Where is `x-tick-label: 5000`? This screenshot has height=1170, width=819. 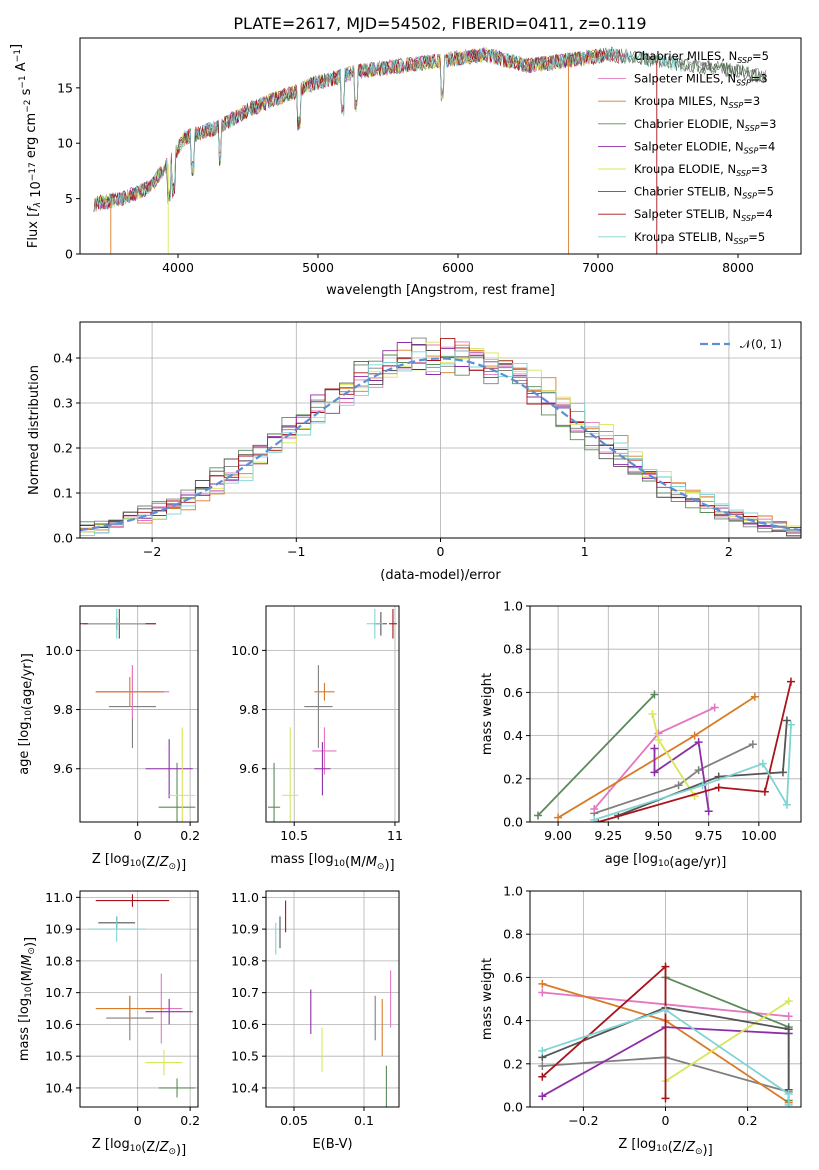 x-tick-label: 5000 is located at coordinates (318, 267).